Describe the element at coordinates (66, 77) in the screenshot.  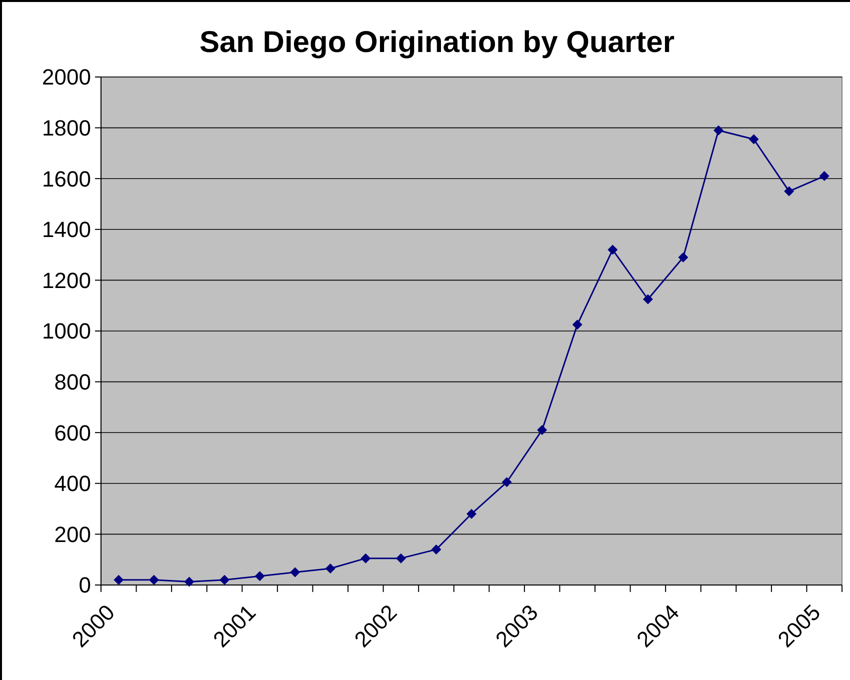
I see `y-tick-label: 2000` at that location.